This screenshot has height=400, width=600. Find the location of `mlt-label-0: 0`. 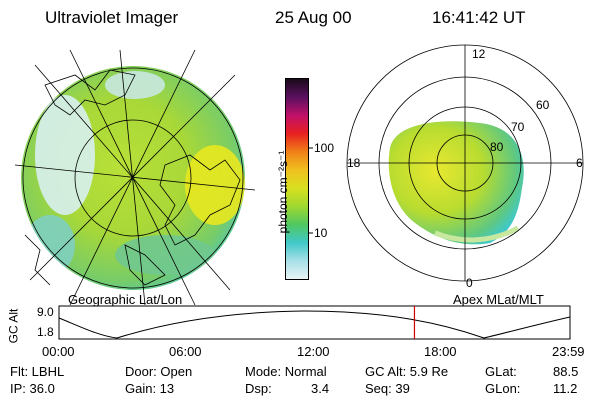

mlt-label-0: 0 is located at coordinates (469, 283).